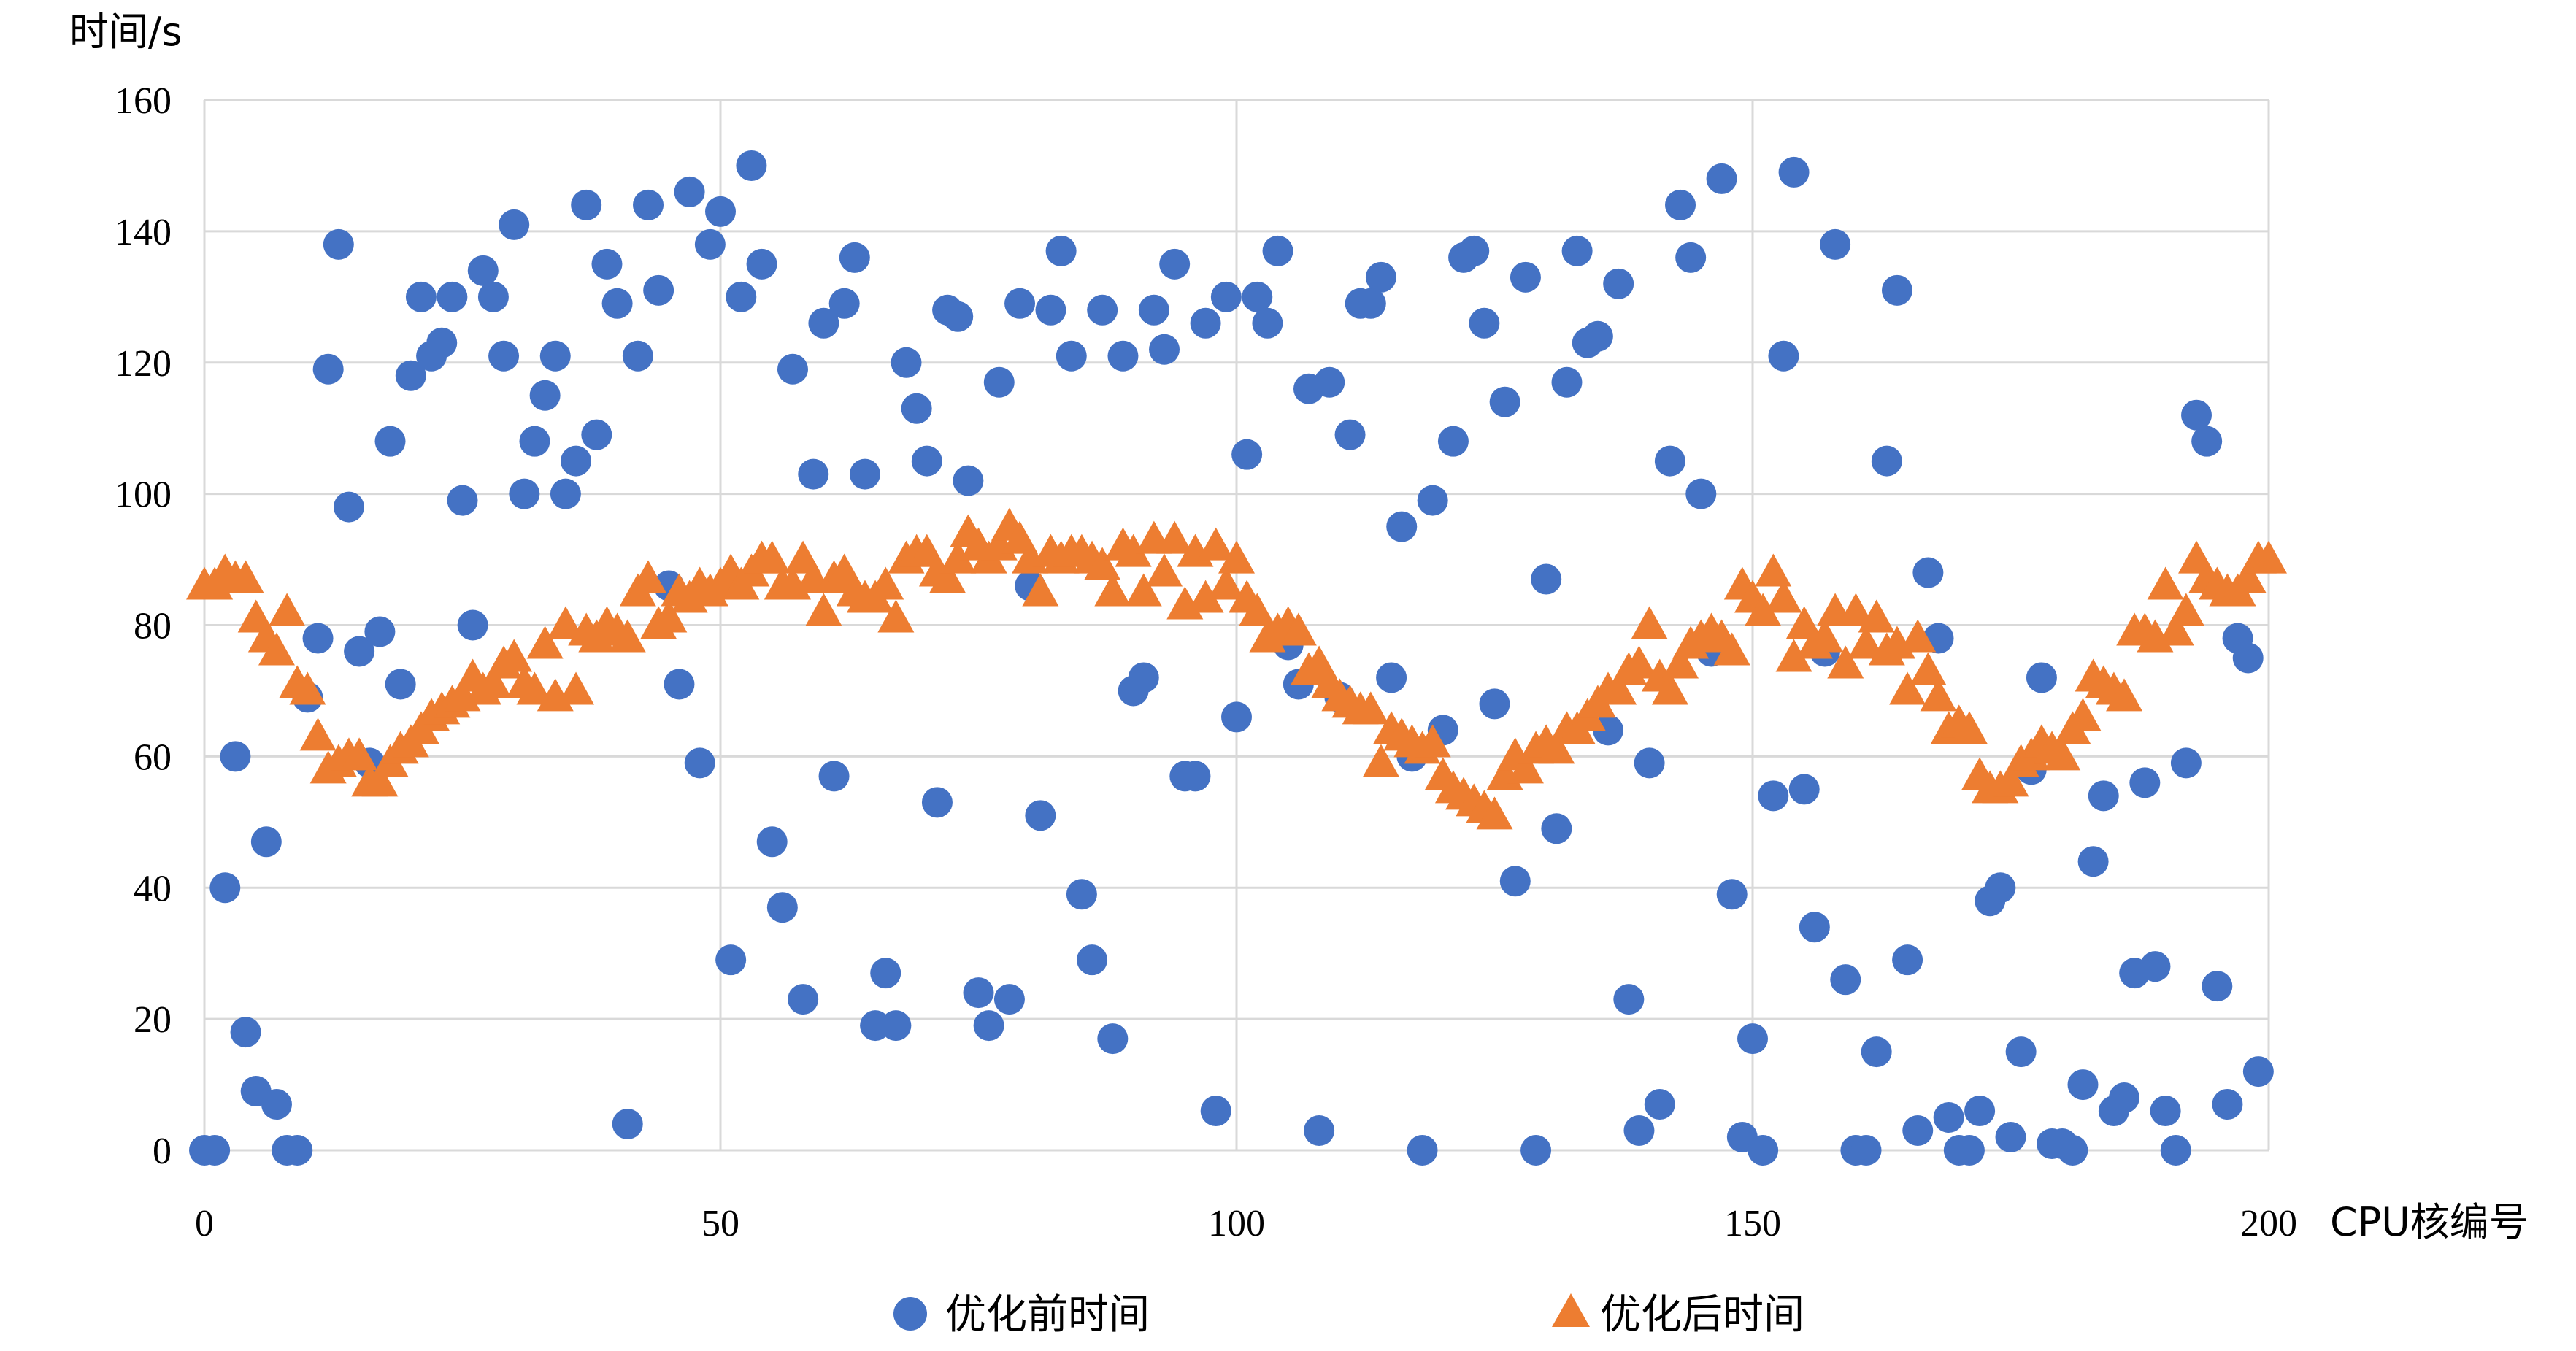 Image resolution: width=2576 pixels, height=1351 pixels. What do you see at coordinates (153, 889) in the screenshot?
I see `y-tick-label-40: 40` at bounding box center [153, 889].